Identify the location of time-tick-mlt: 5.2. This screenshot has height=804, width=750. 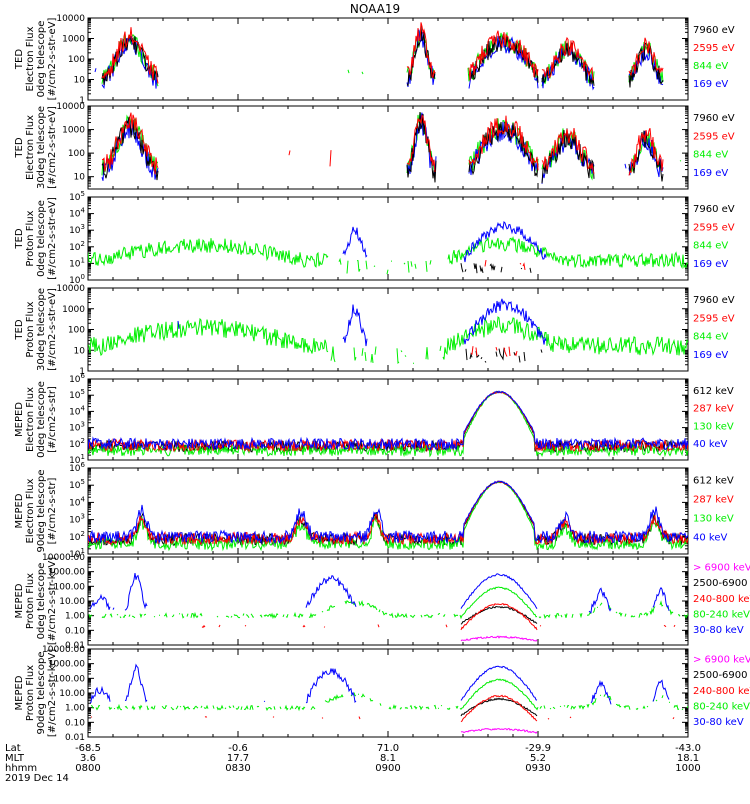
(538, 758).